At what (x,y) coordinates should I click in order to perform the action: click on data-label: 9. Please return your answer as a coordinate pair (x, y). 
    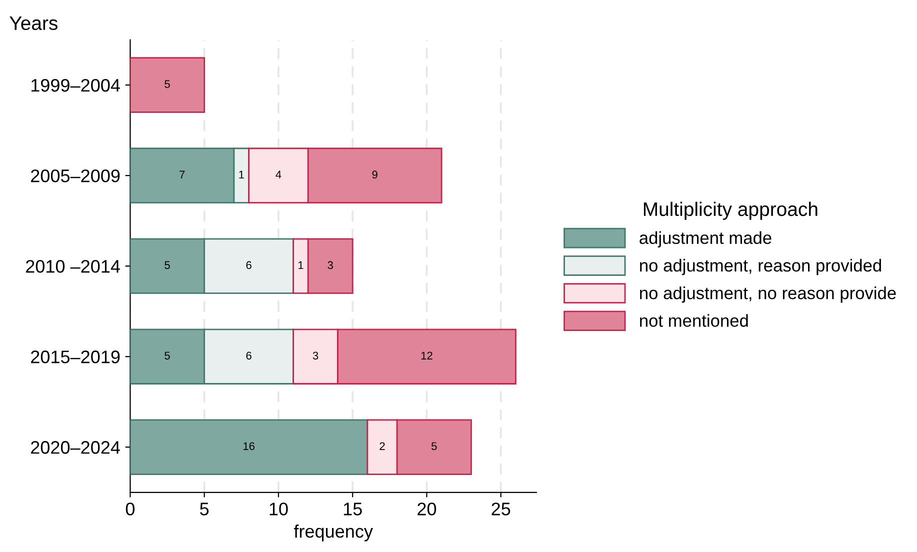
    Looking at the image, I should click on (375, 174).